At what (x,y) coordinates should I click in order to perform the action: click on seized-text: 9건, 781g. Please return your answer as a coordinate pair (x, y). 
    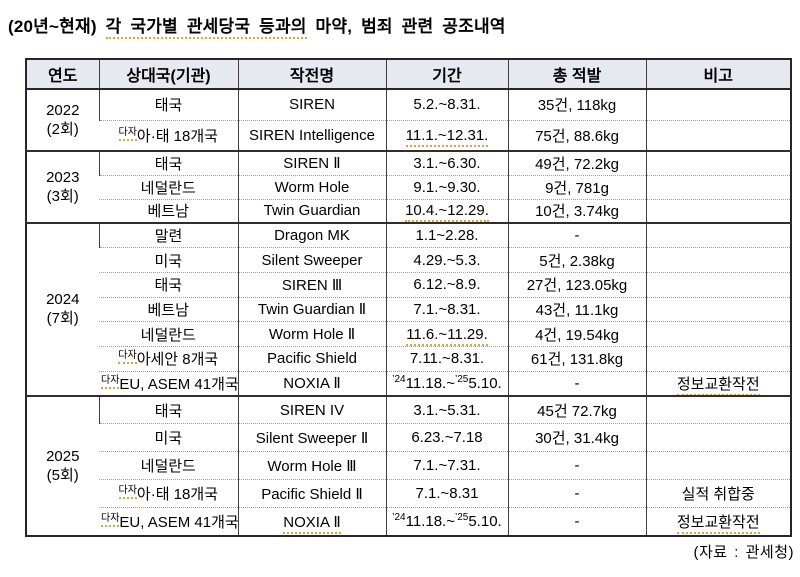
    Looking at the image, I should click on (577, 188).